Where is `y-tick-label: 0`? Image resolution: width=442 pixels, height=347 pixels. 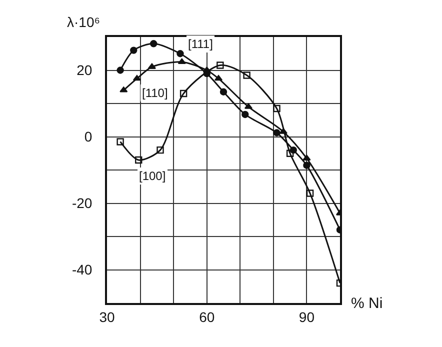
y-tick-label: 0 is located at coordinates (88, 136).